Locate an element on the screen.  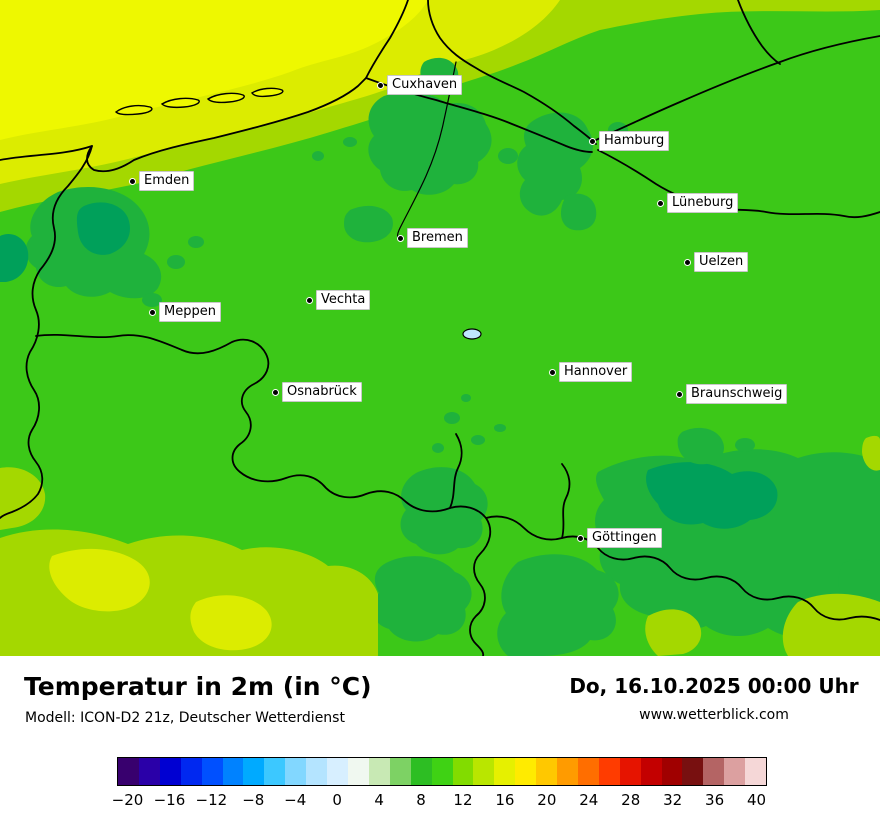
cold-core-emsland is located at coordinates (103, 228).